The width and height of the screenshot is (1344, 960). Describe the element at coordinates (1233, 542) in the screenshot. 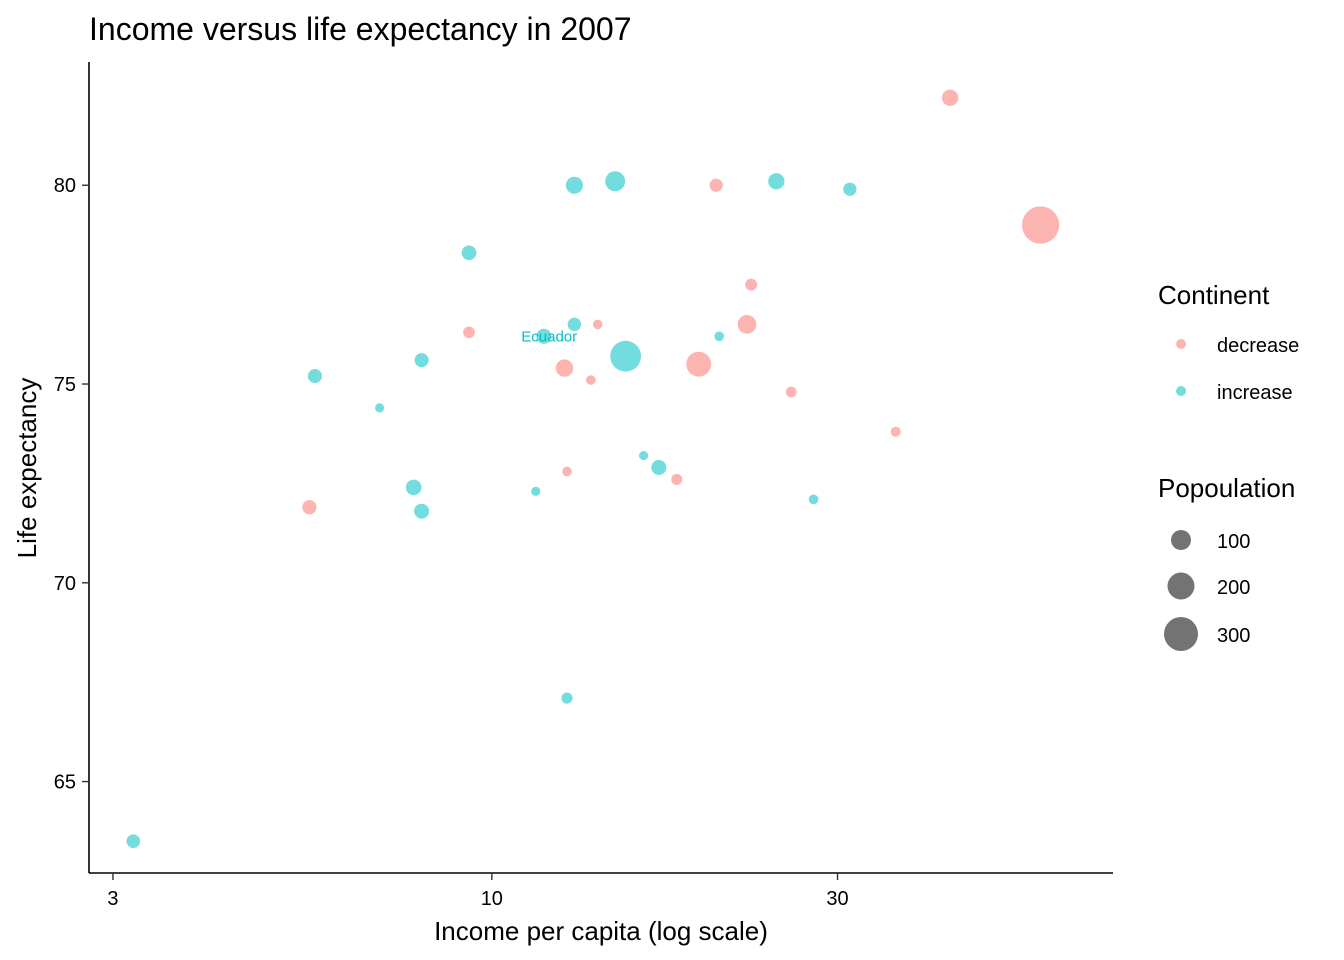

I see `legend-size-label: 100` at that location.